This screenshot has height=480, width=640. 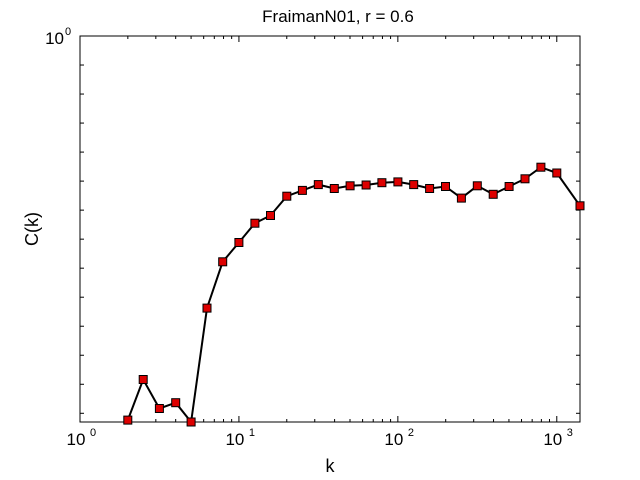 What do you see at coordinates (32, 229) in the screenshot?
I see `y-axis-label: C(k)` at bounding box center [32, 229].